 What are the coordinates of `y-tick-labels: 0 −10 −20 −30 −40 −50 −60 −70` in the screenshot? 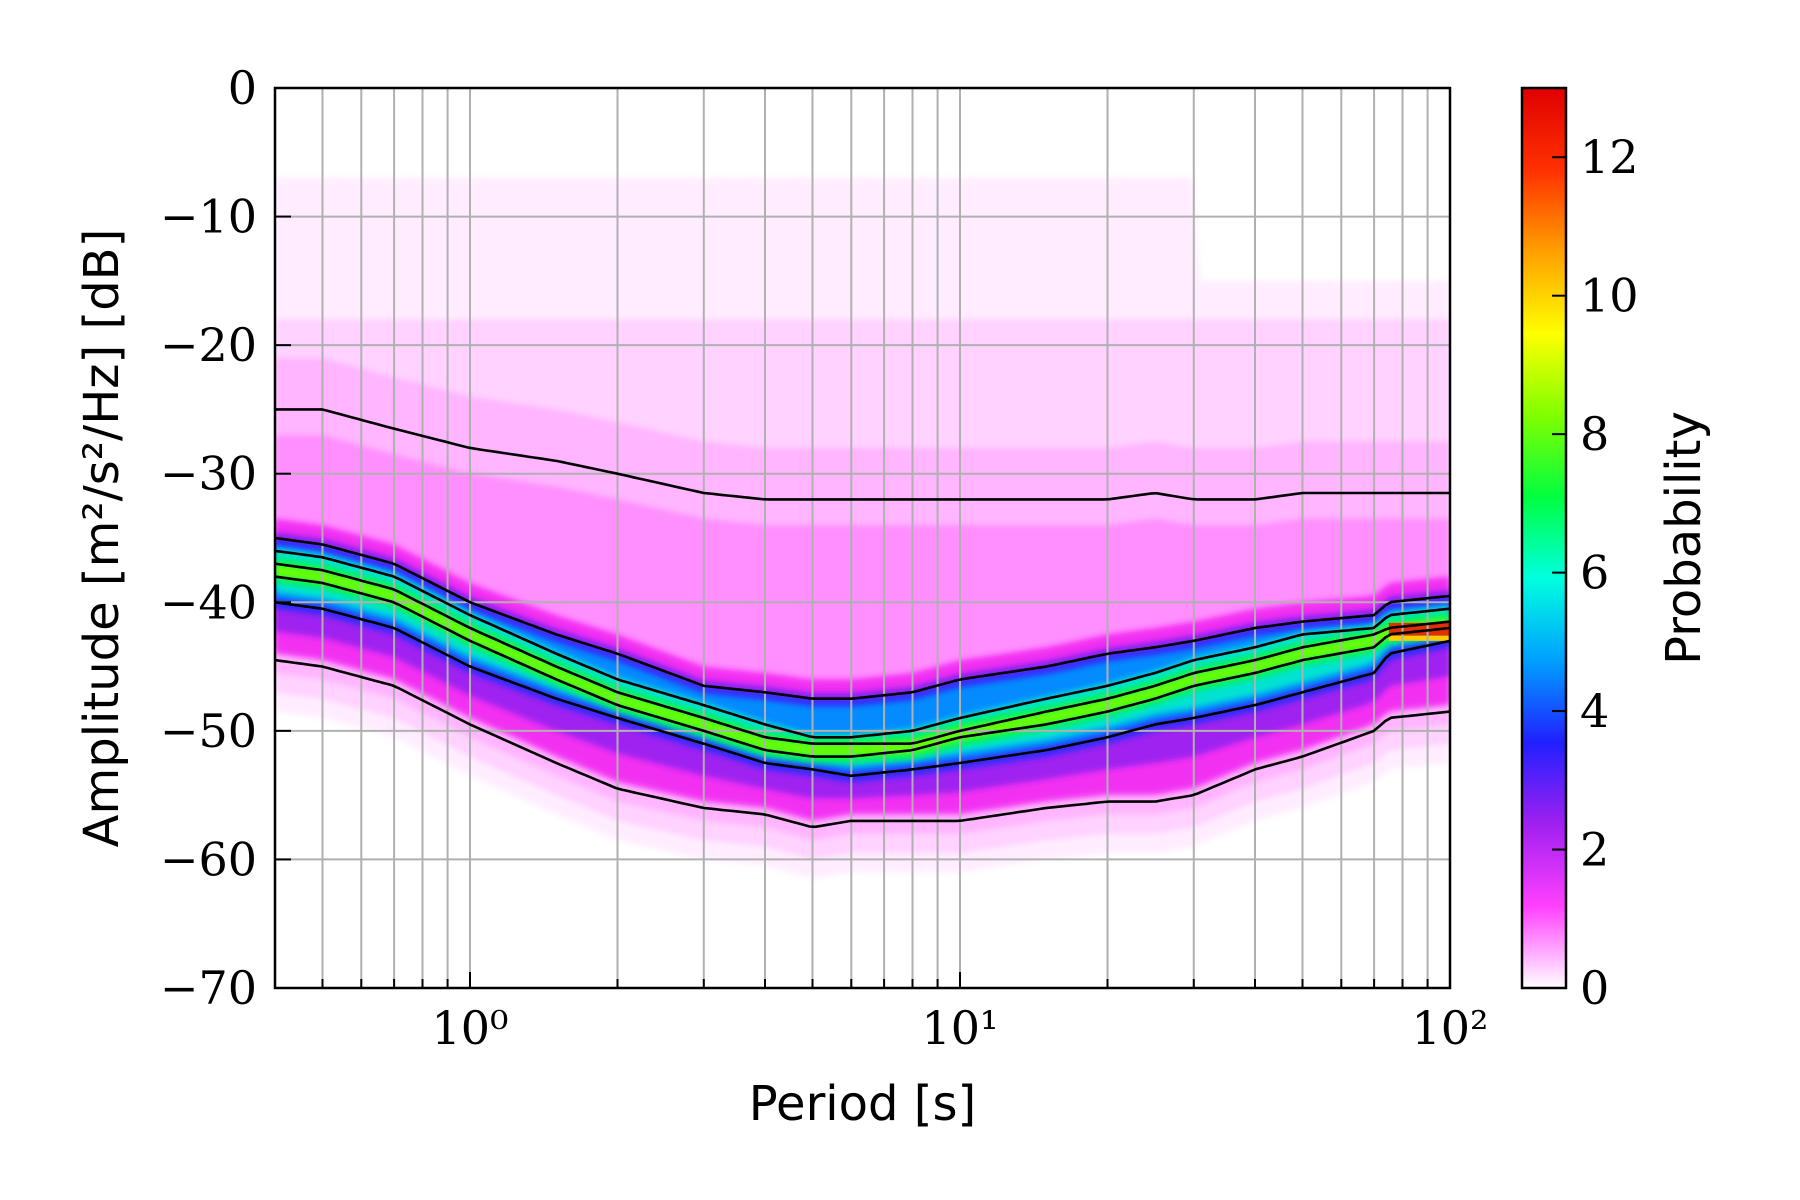 It's located at (208, 538).